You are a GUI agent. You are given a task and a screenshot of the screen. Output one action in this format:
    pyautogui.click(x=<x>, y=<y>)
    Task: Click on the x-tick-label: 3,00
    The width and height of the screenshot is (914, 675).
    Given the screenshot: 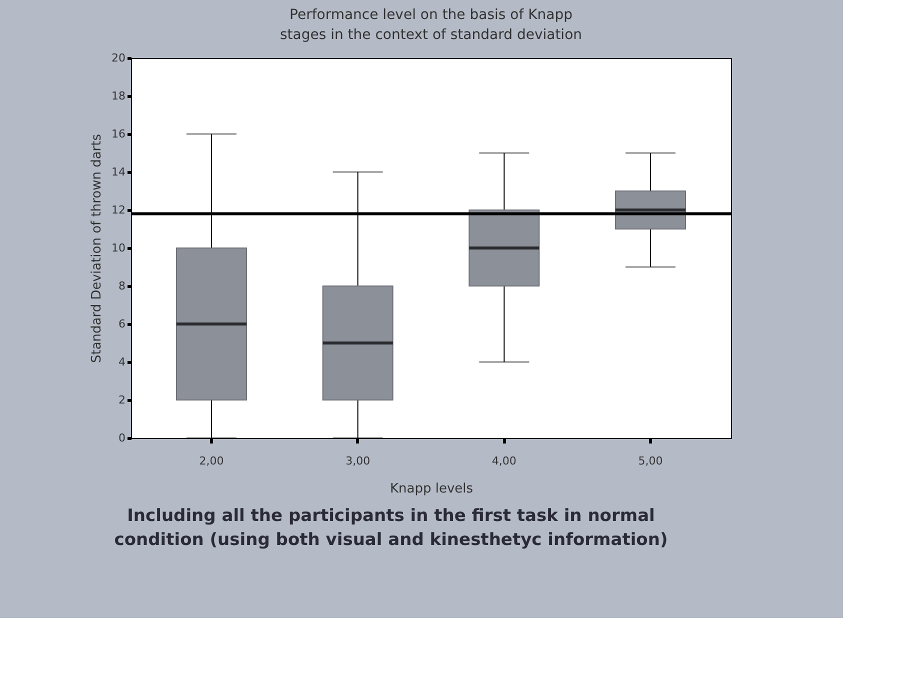 What is the action you would take?
    pyautogui.click(x=358, y=461)
    